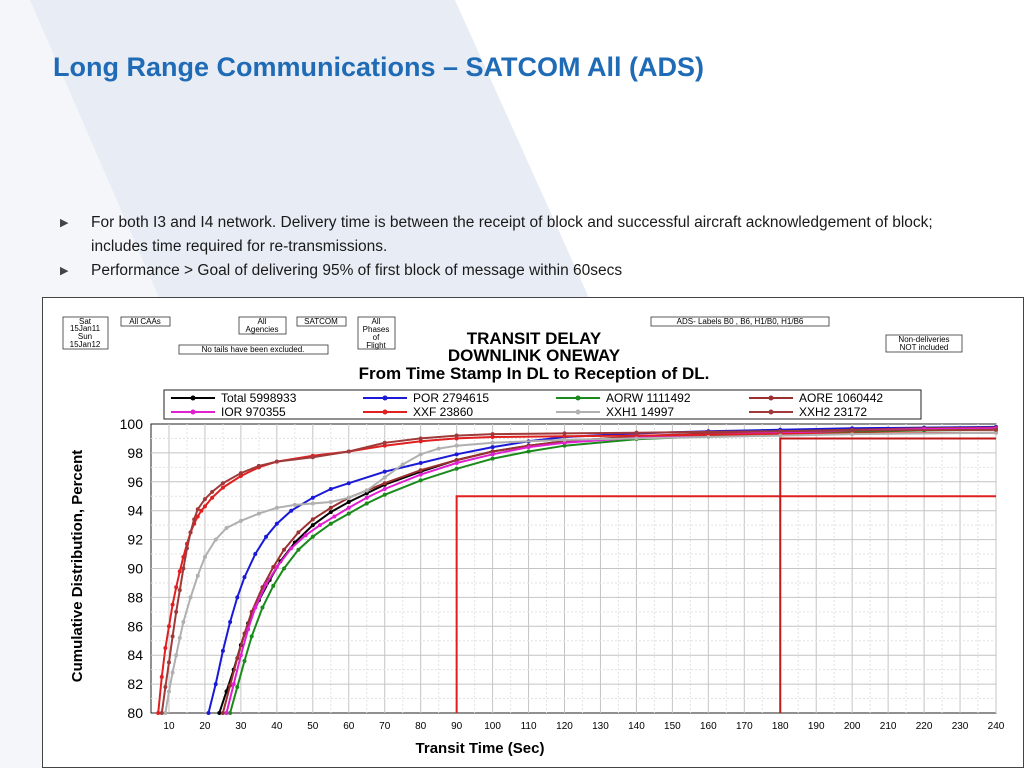 This screenshot has height=768, width=1024. Describe the element at coordinates (135, 511) in the screenshot. I see `y-tick-label: 94` at that location.